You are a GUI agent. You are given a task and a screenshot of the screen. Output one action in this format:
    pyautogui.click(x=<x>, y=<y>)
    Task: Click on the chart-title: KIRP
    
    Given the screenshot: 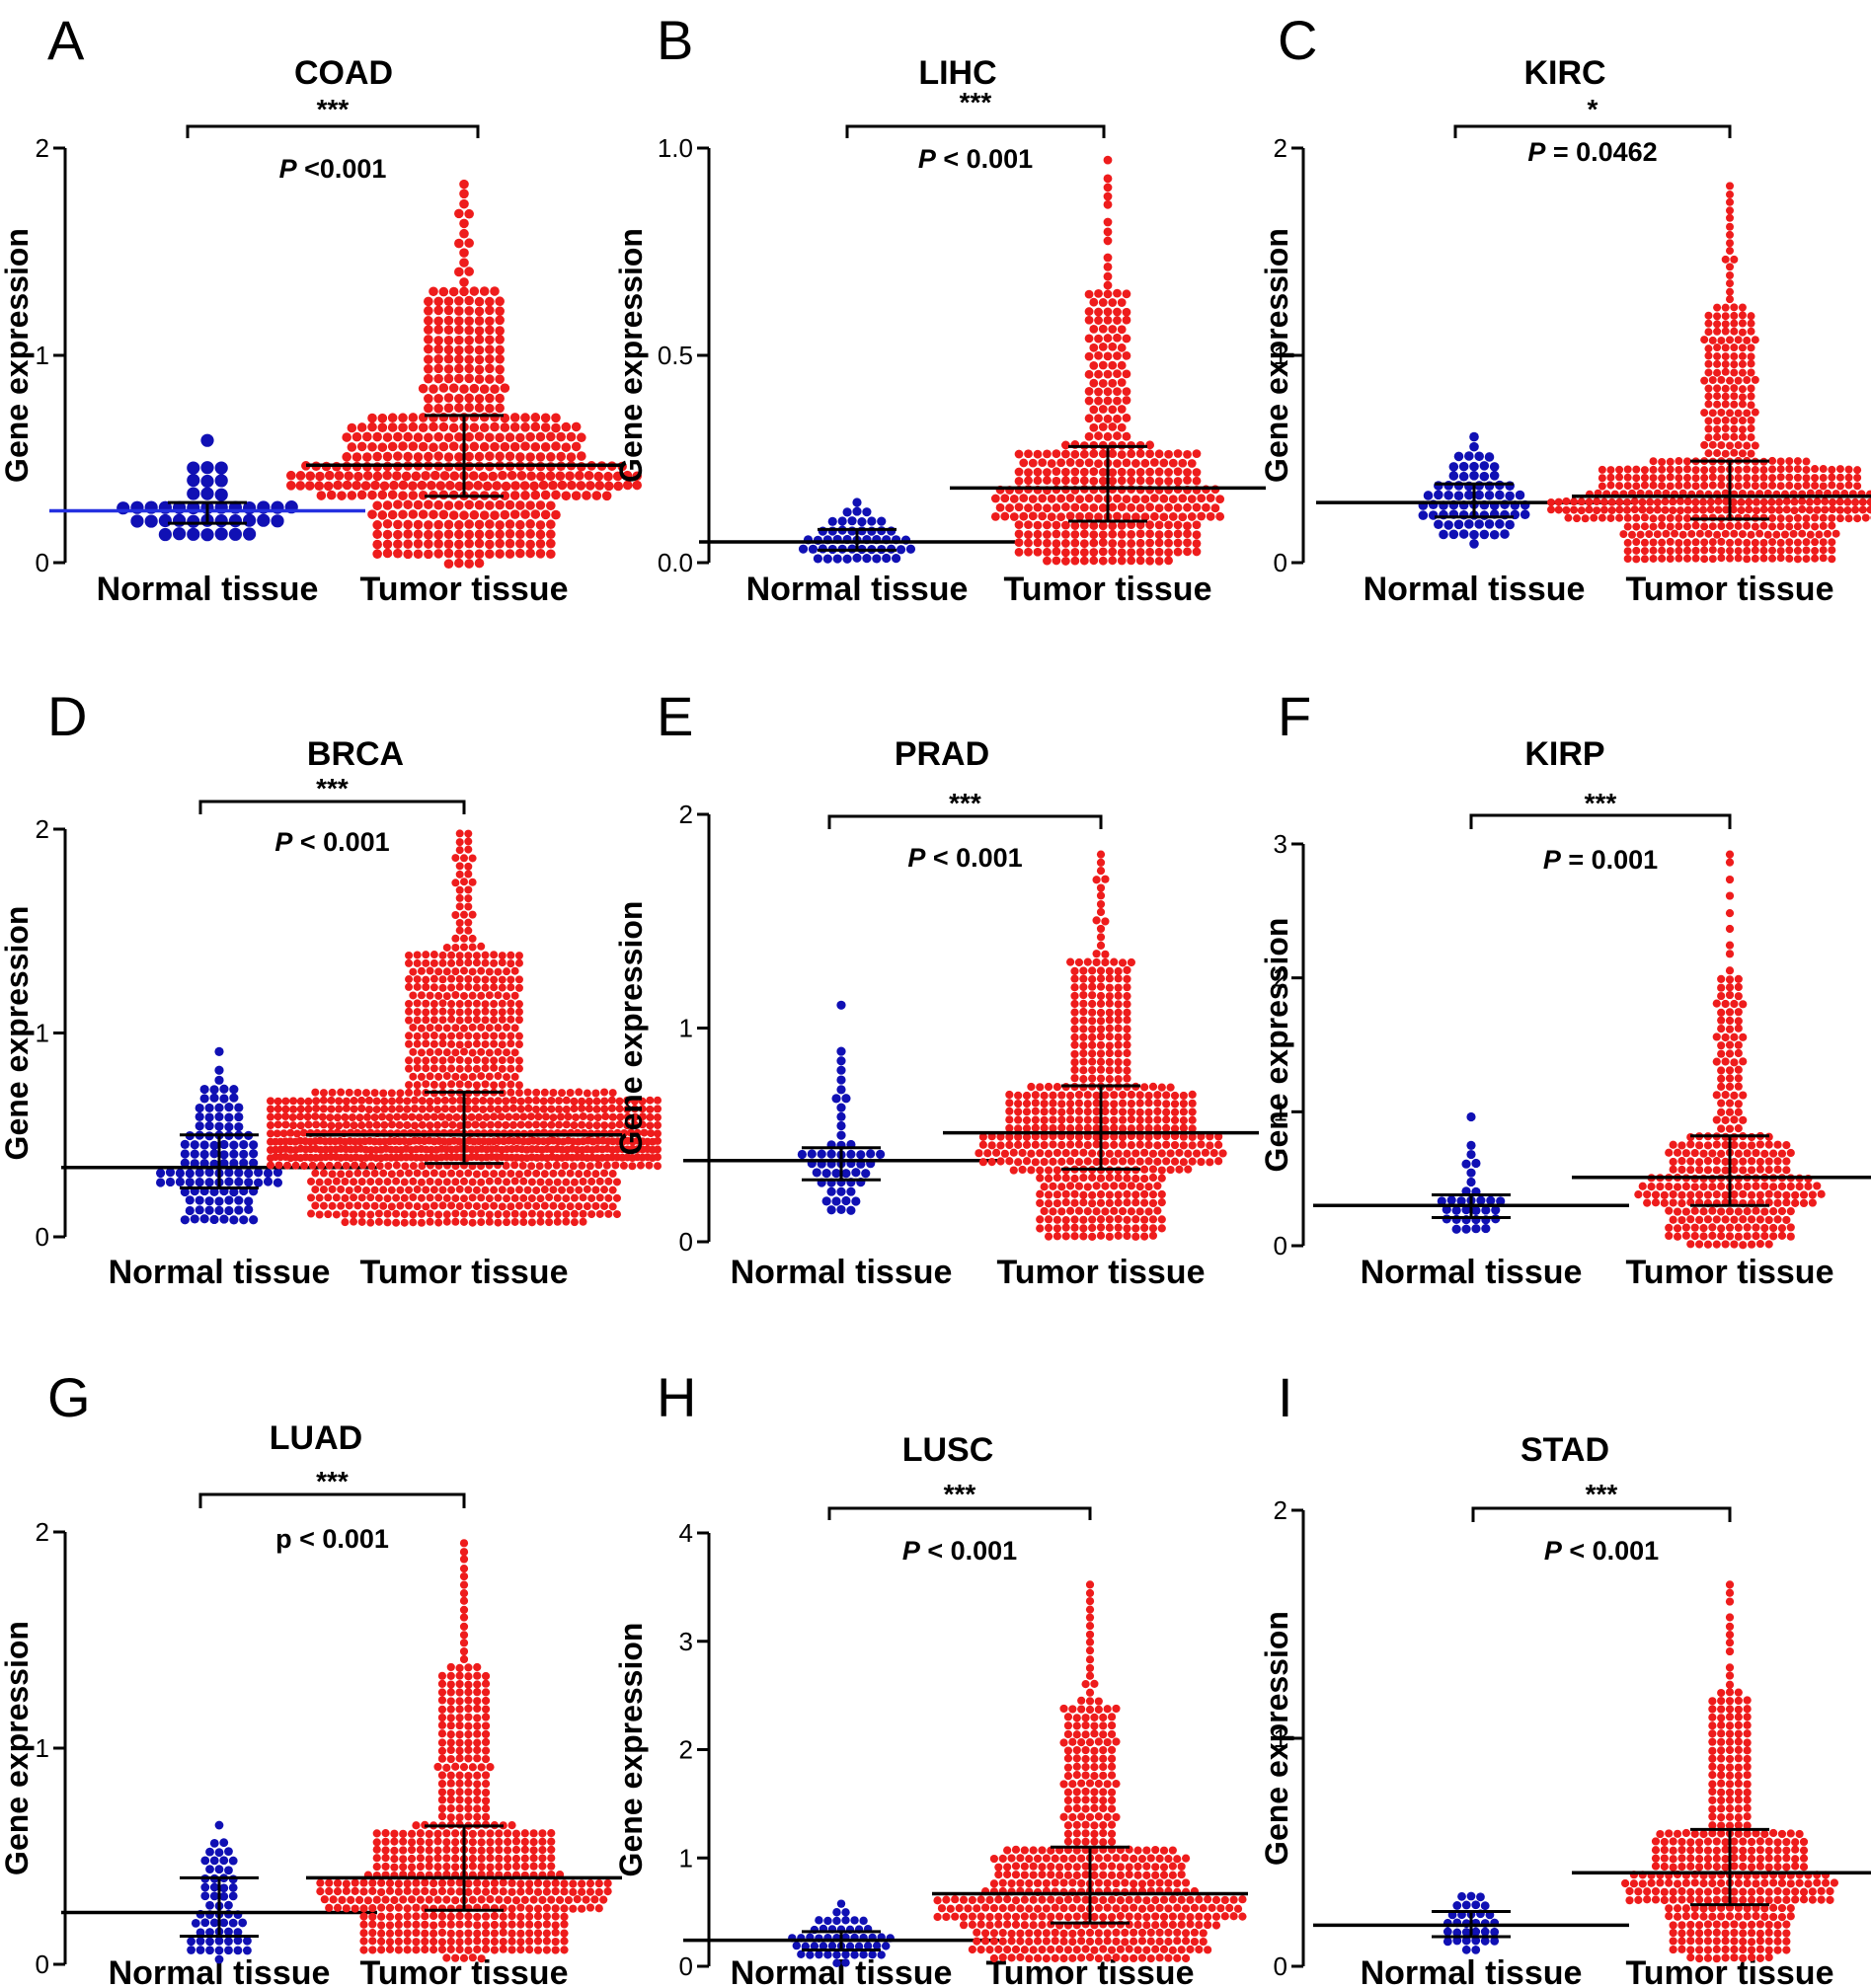 What is the action you would take?
    pyautogui.click(x=1564, y=754)
    